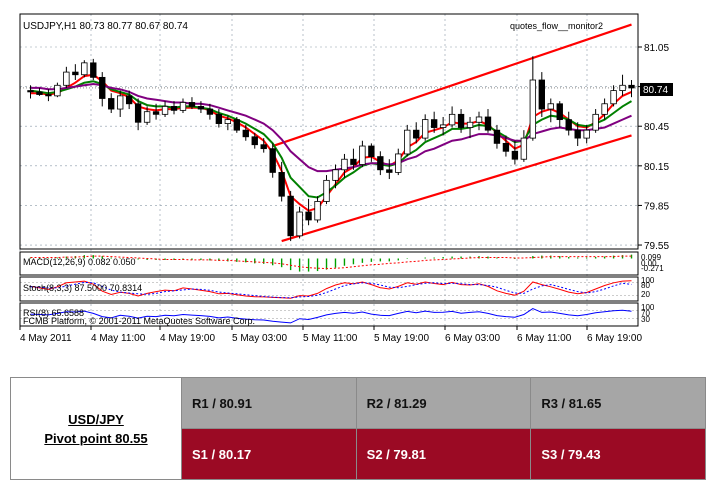 The height and width of the screenshot is (484, 715). What do you see at coordinates (456, 188) in the screenshot?
I see `channel-line-lower` at bounding box center [456, 188].